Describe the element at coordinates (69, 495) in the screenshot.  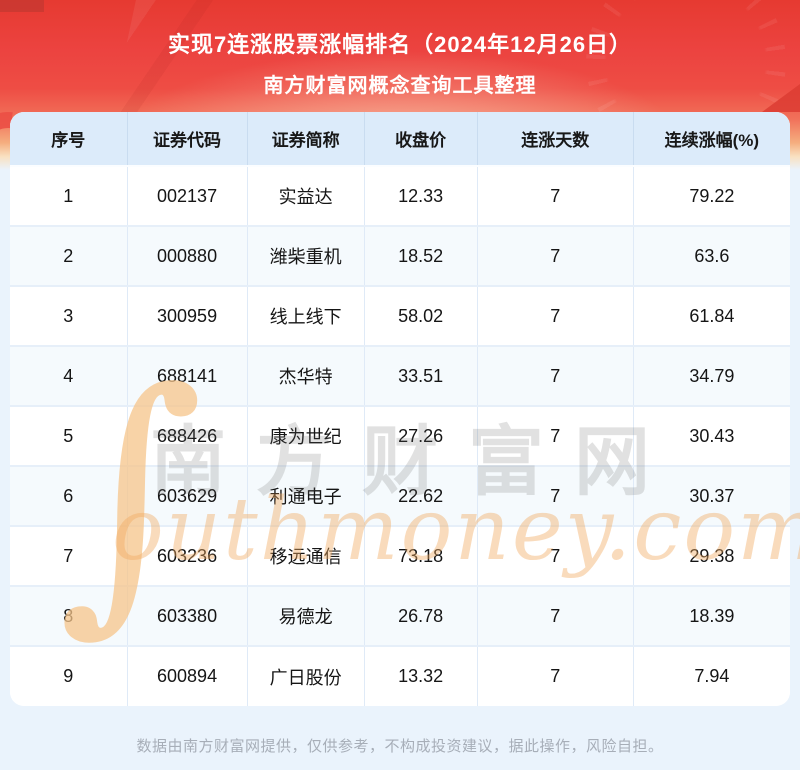
I see `rank-cell: 6` at that location.